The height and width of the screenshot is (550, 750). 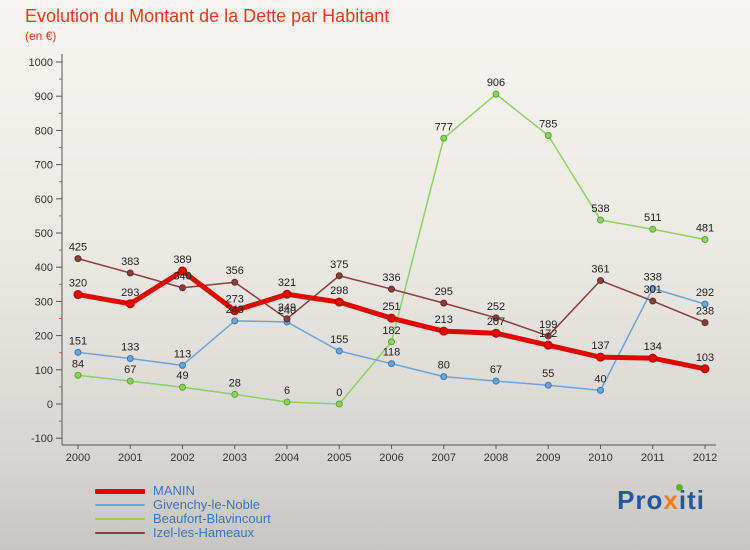 What do you see at coordinates (44, 131) in the screenshot?
I see `y-tick-label: 800` at bounding box center [44, 131].